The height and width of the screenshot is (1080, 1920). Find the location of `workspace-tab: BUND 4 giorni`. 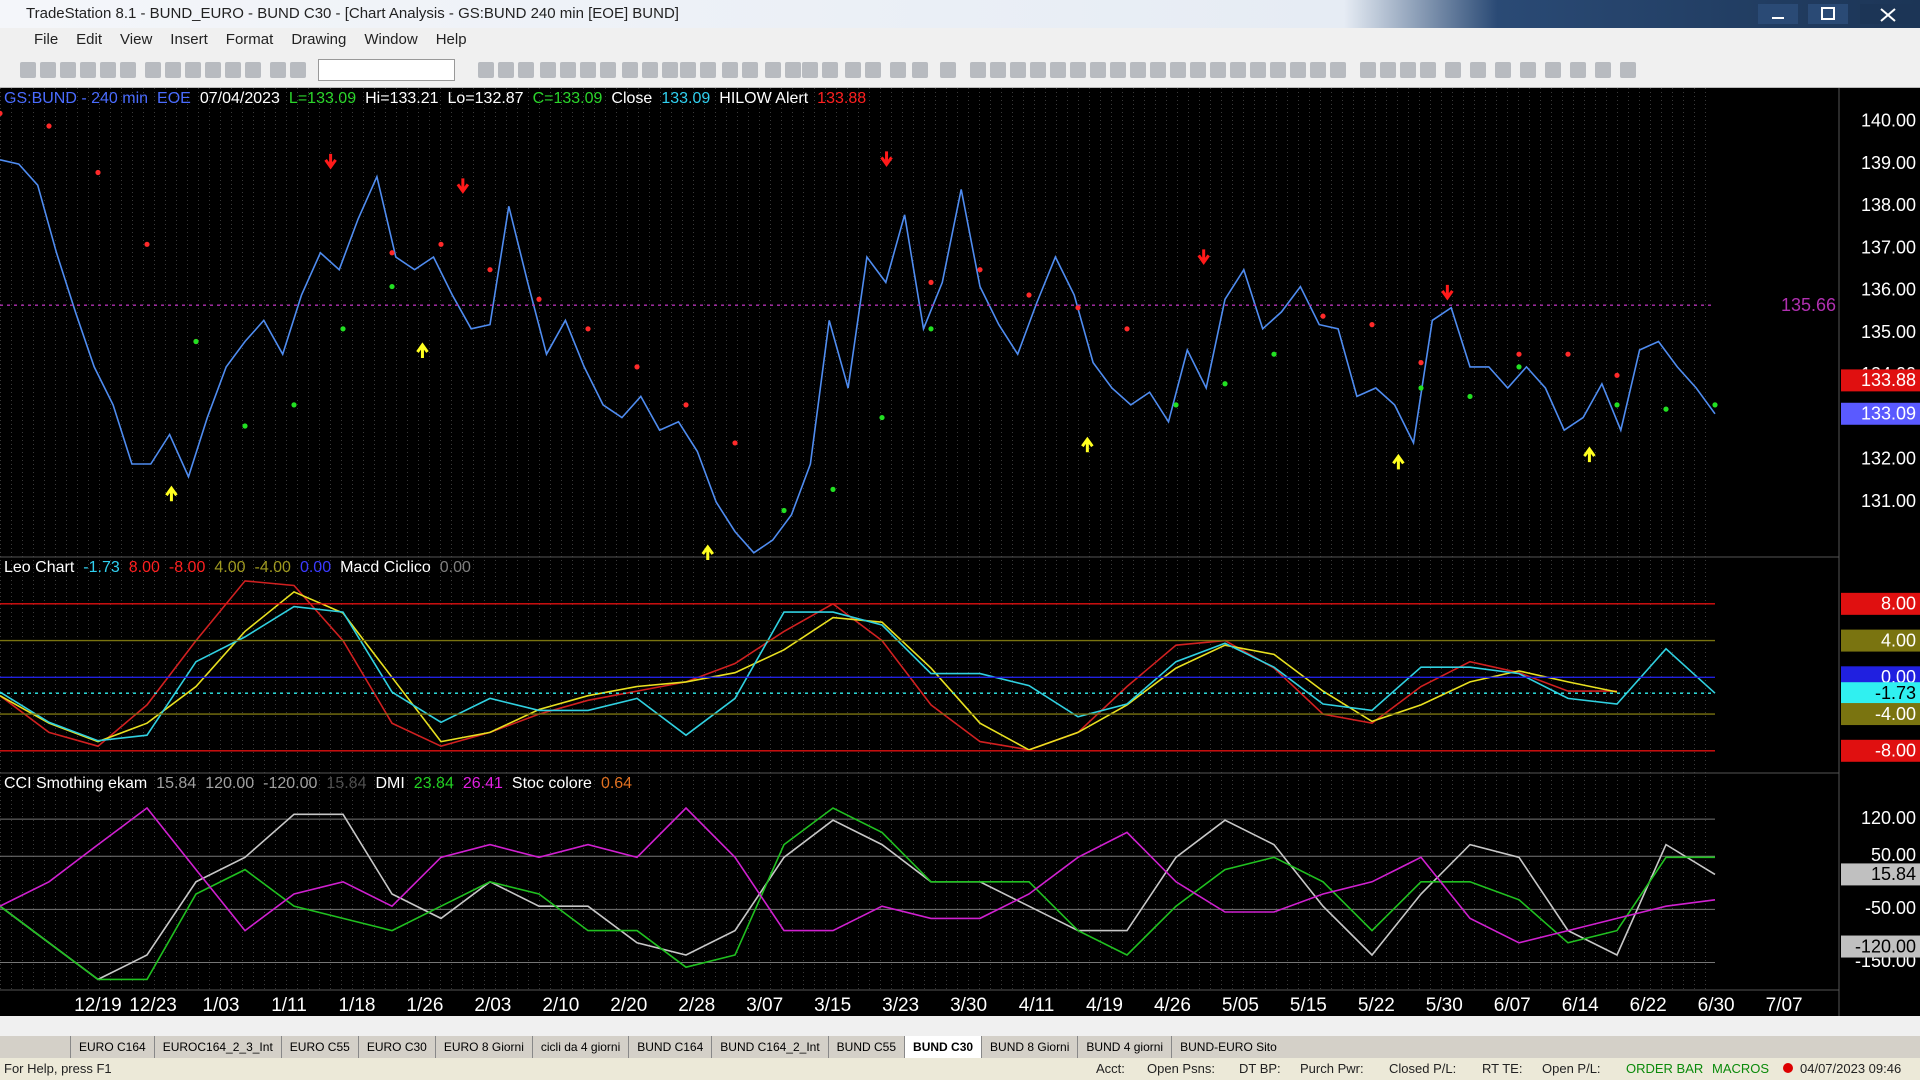

workspace-tab: BUND 4 giorni is located at coordinates (1124, 1047).